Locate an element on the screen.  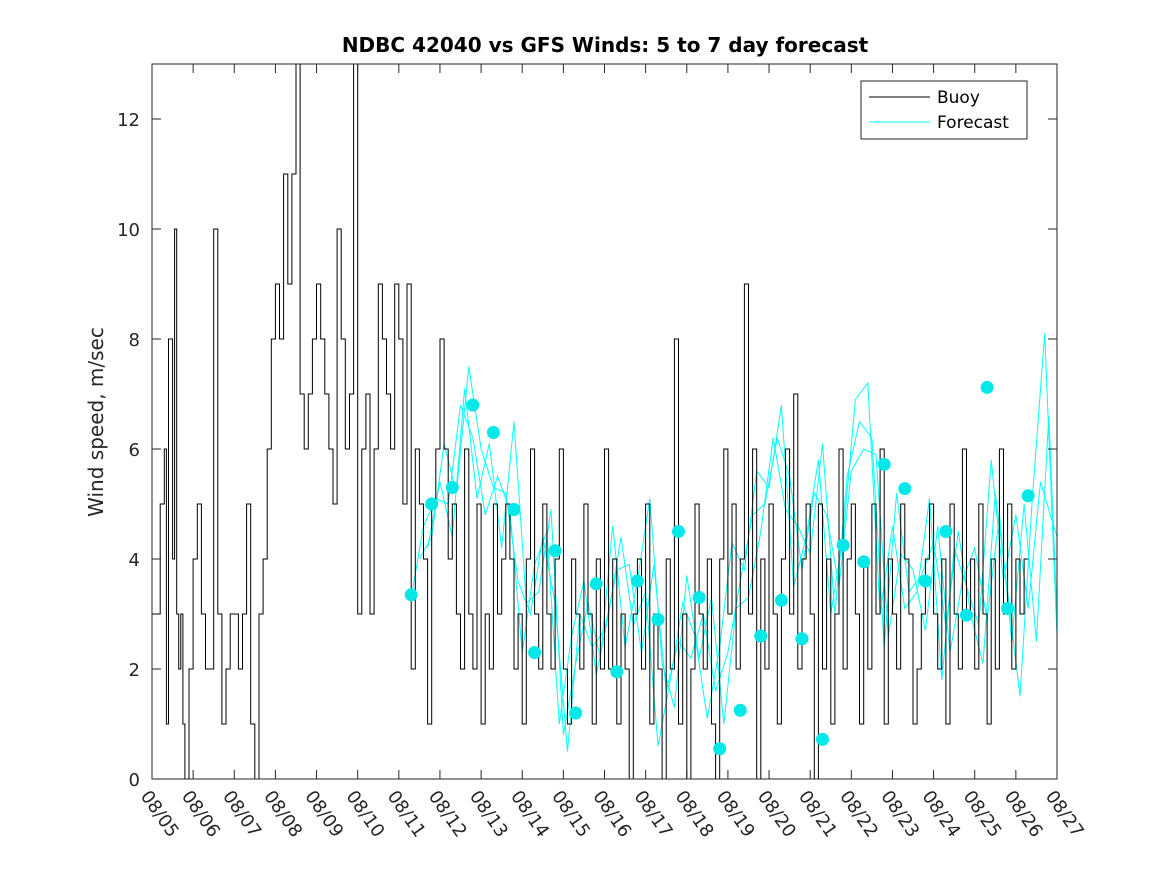
x-tick-label: 08/14 is located at coordinates (529, 814).